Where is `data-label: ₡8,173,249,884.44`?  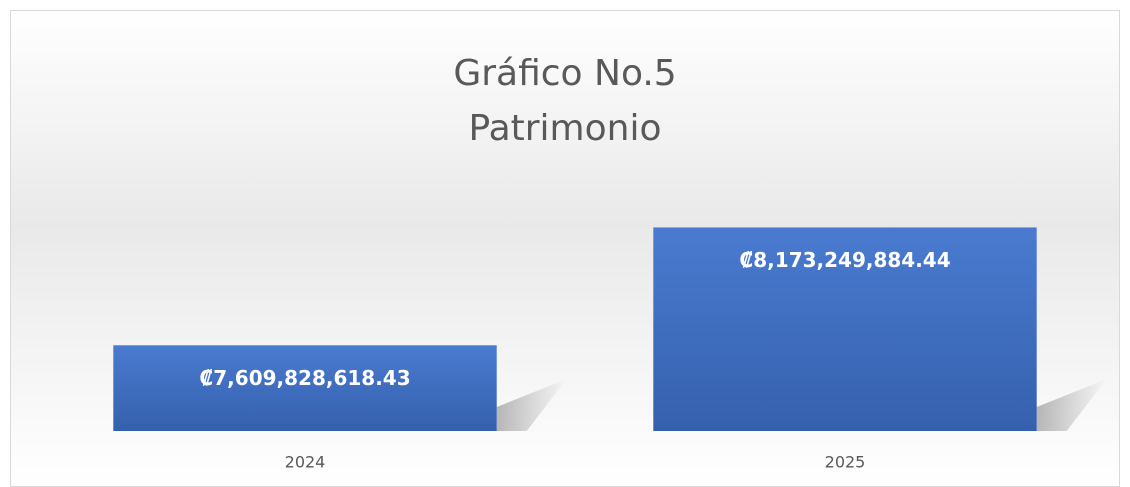
data-label: ₡8,173,249,884.44 is located at coordinates (844, 260).